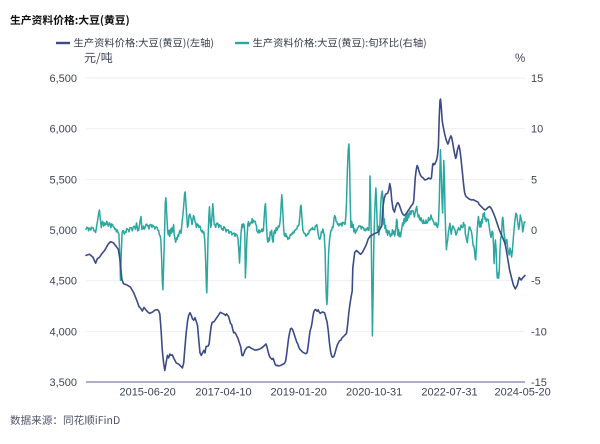 Image resolution: width=600 pixels, height=444 pixels. Describe the element at coordinates (299, 393) in the screenshot. I see `svg-text: 2019-01-20` at that location.